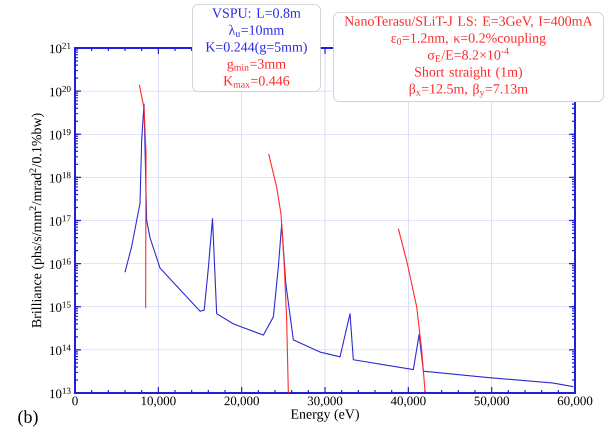 The width and height of the screenshot is (611, 430). Describe the element at coordinates (241, 402) in the screenshot. I see `x-tick-label: 20,000` at that location.